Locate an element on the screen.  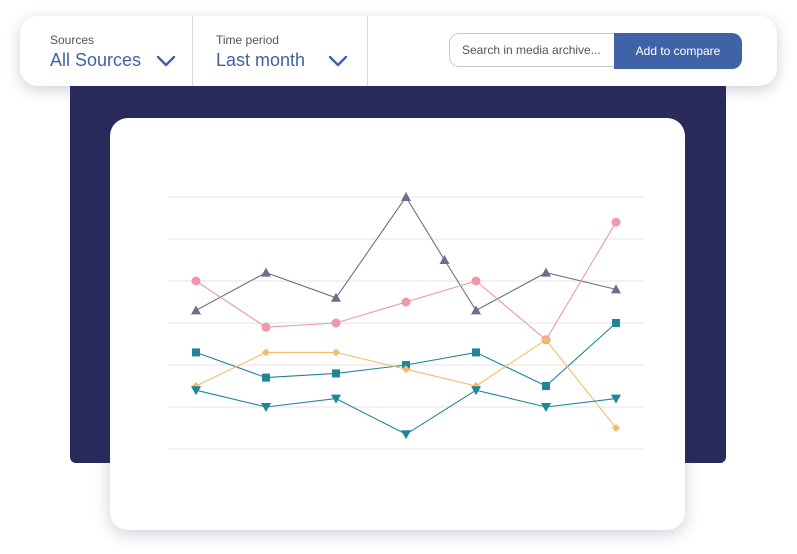
search-input is located at coordinates (535, 50).